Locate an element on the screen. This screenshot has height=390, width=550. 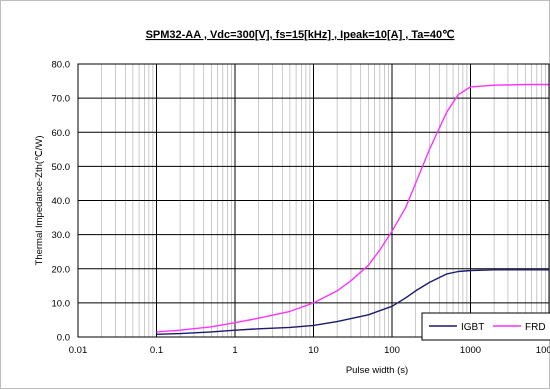
x-tick-label: 0.01 is located at coordinates (78, 350).